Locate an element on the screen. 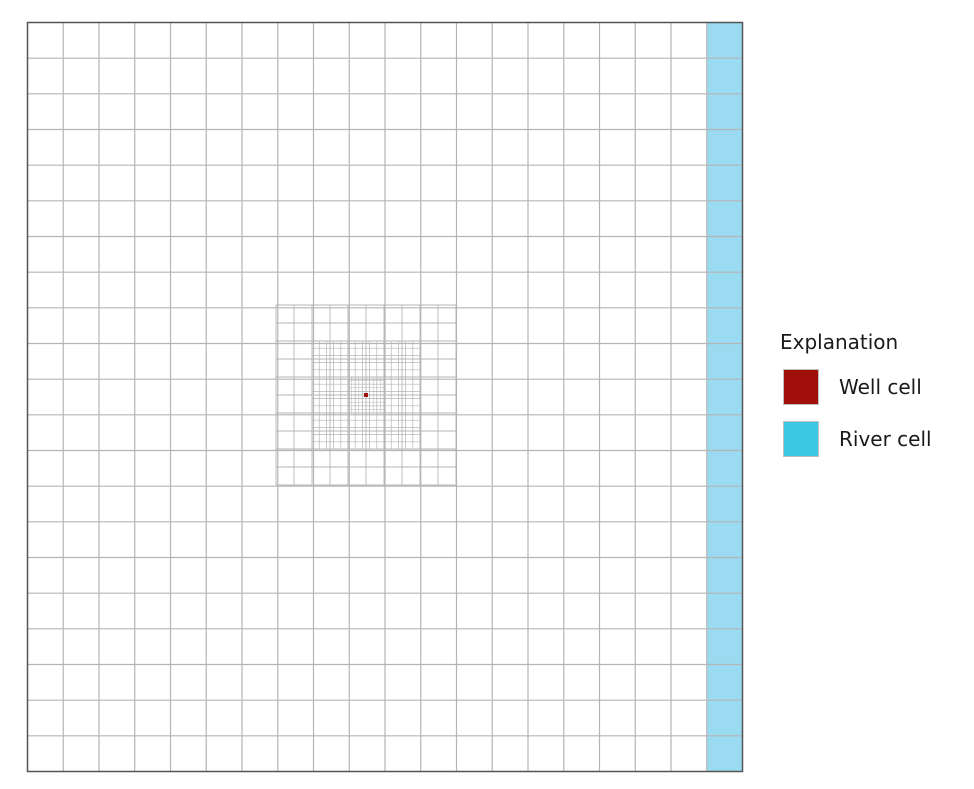  legend-label-well-cell: Well cell is located at coordinates (880, 387).